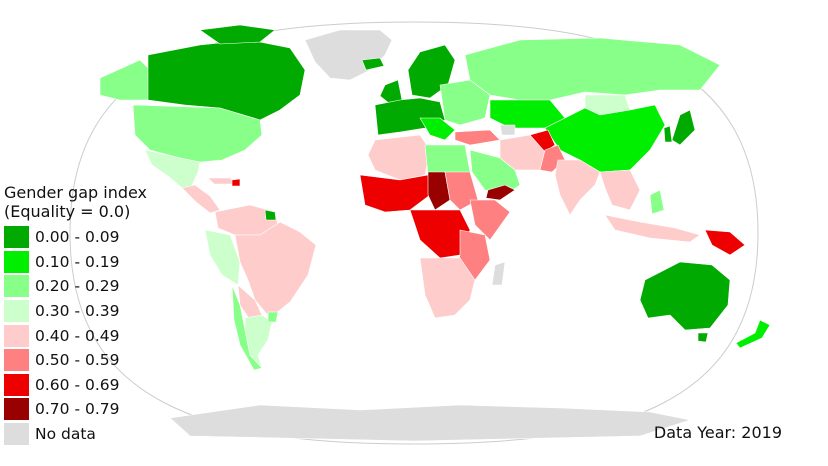 This screenshot has width=828, height=466. I want to click on legend-label: 0.60 - 0.69, so click(77, 384).